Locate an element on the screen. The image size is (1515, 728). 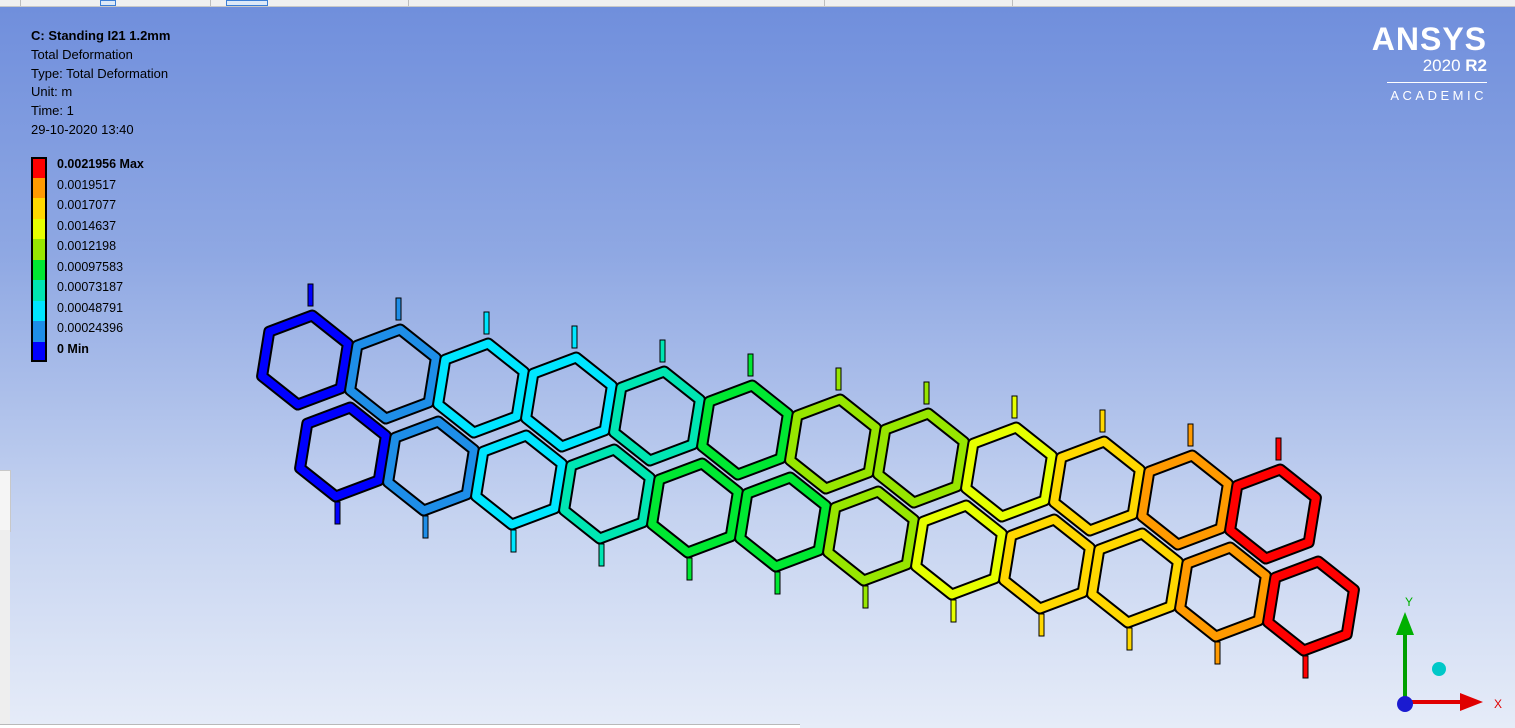
legend-label: 0.0014637 is located at coordinates (87, 225).